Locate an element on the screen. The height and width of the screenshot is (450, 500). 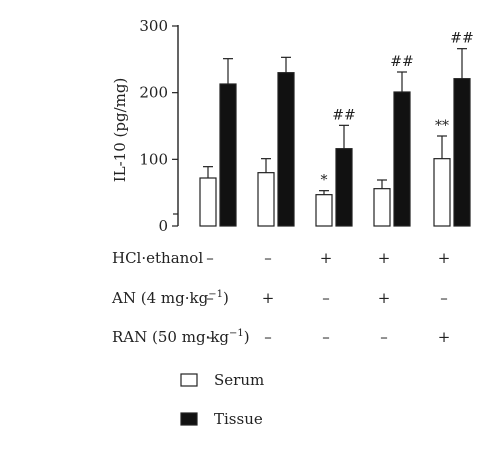
tissue-significance-4: ## is located at coordinates (401, 62).